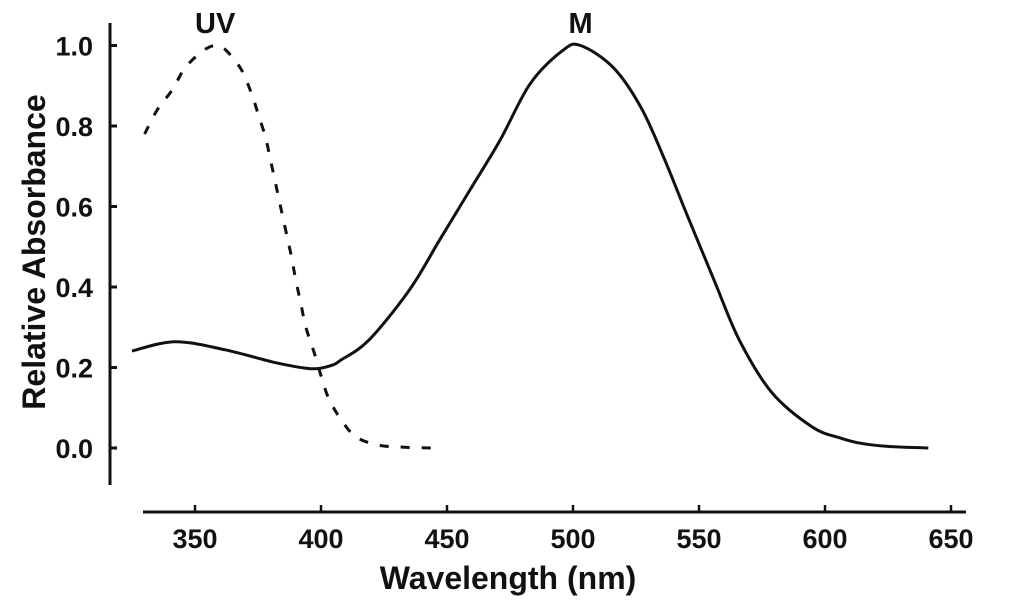  What do you see at coordinates (86, 248) in the screenshot?
I see `y-ticks: 0.0 0.2 0.4 0.6 0.8 1.0` at bounding box center [86, 248].